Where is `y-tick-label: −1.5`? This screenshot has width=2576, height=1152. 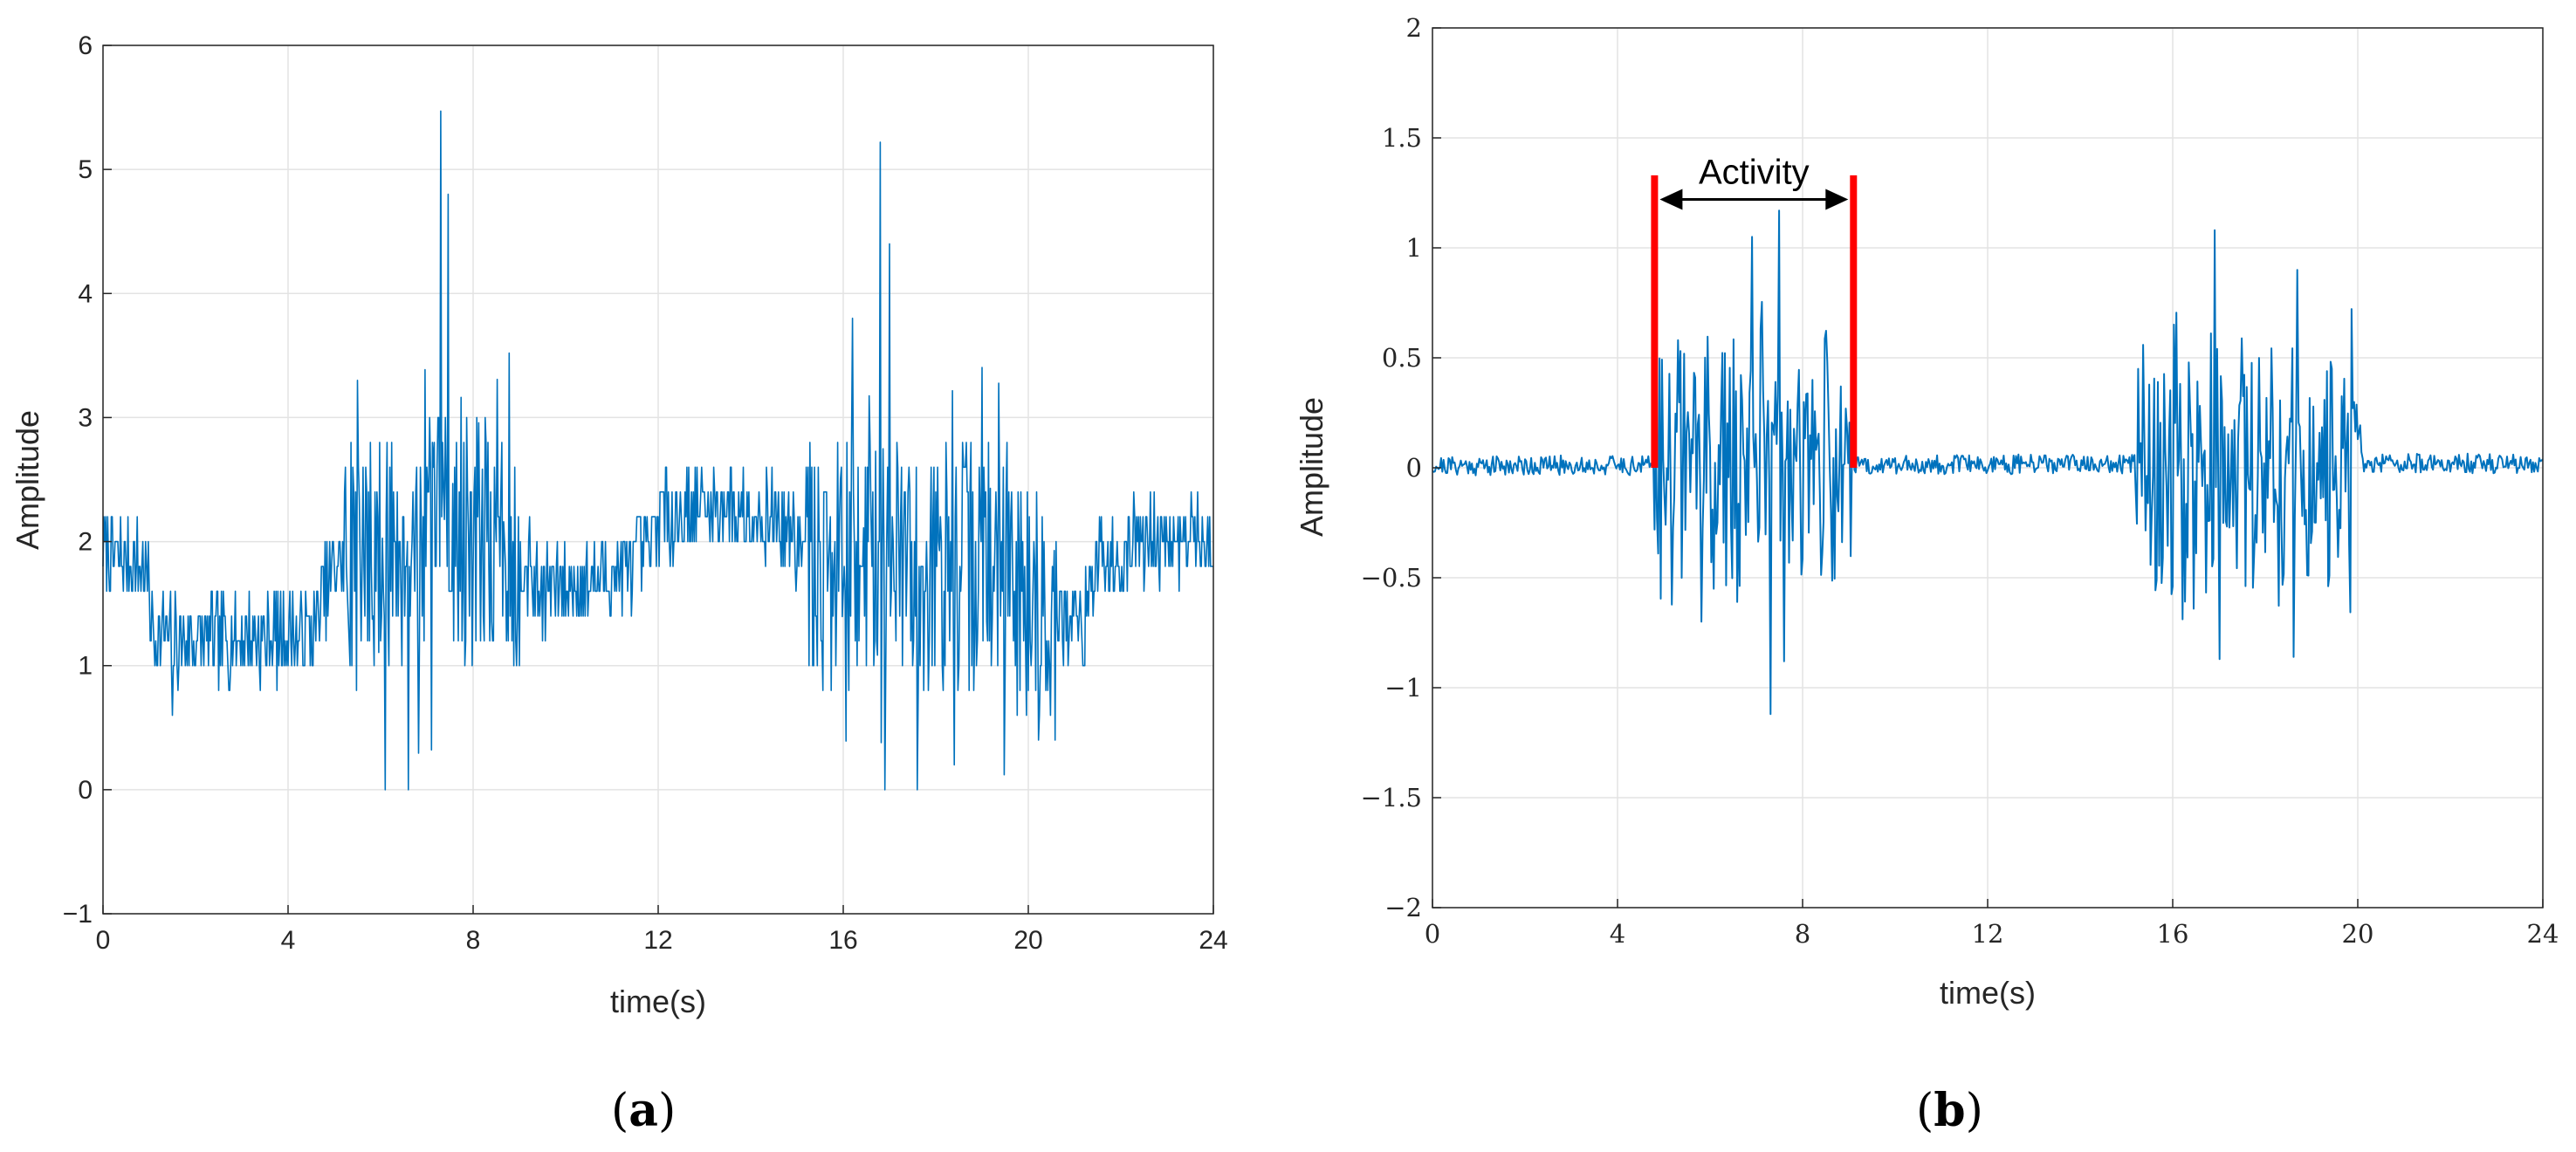 y-tick-label: −1.5 is located at coordinates (1391, 798).